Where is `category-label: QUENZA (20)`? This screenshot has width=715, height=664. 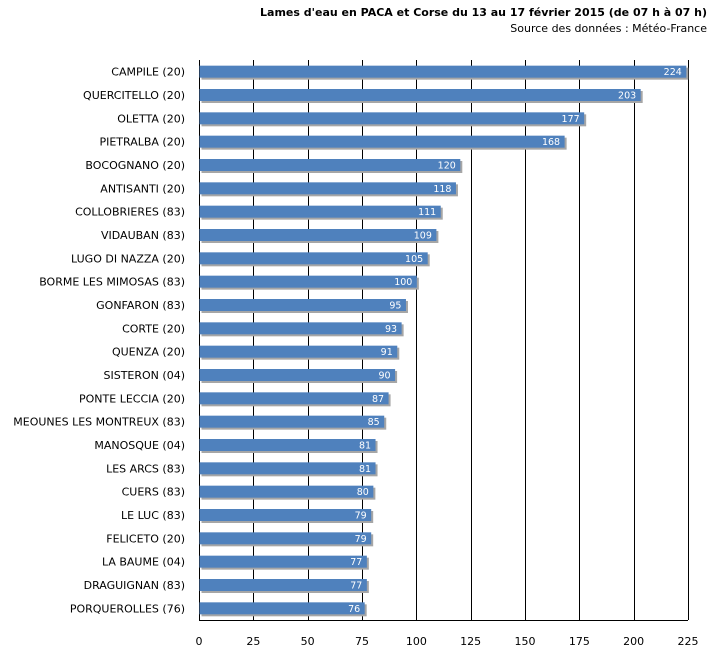 category-label: QUENZA (20) is located at coordinates (148, 352).